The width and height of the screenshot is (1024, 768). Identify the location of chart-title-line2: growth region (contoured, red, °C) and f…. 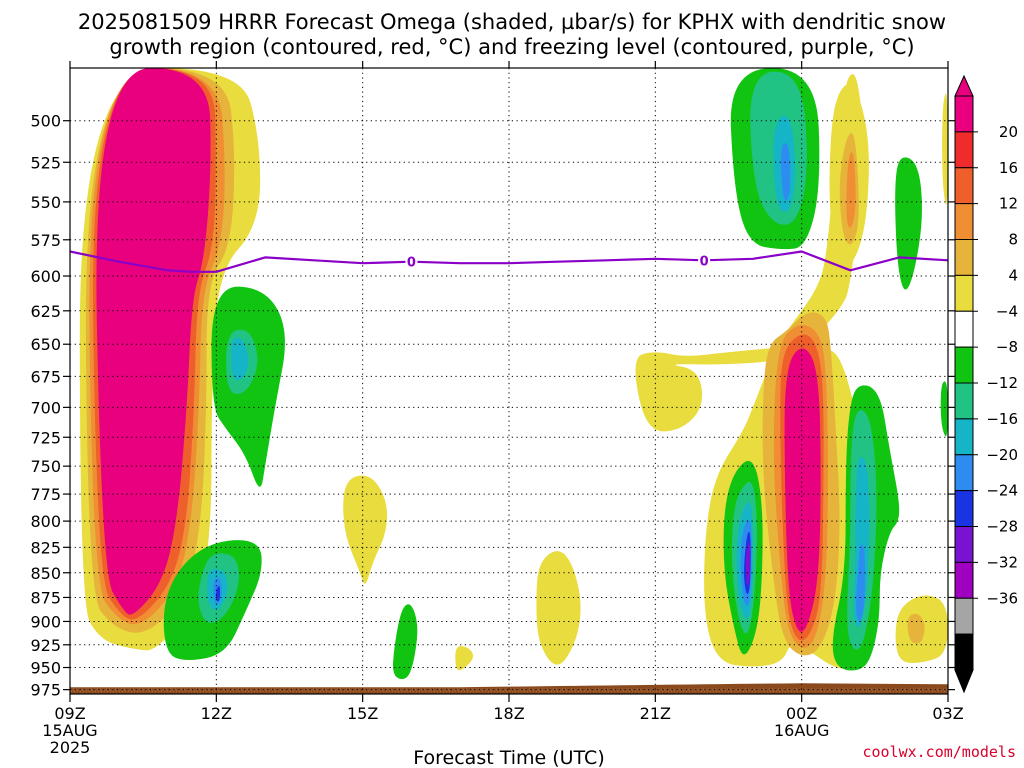
(511, 47).